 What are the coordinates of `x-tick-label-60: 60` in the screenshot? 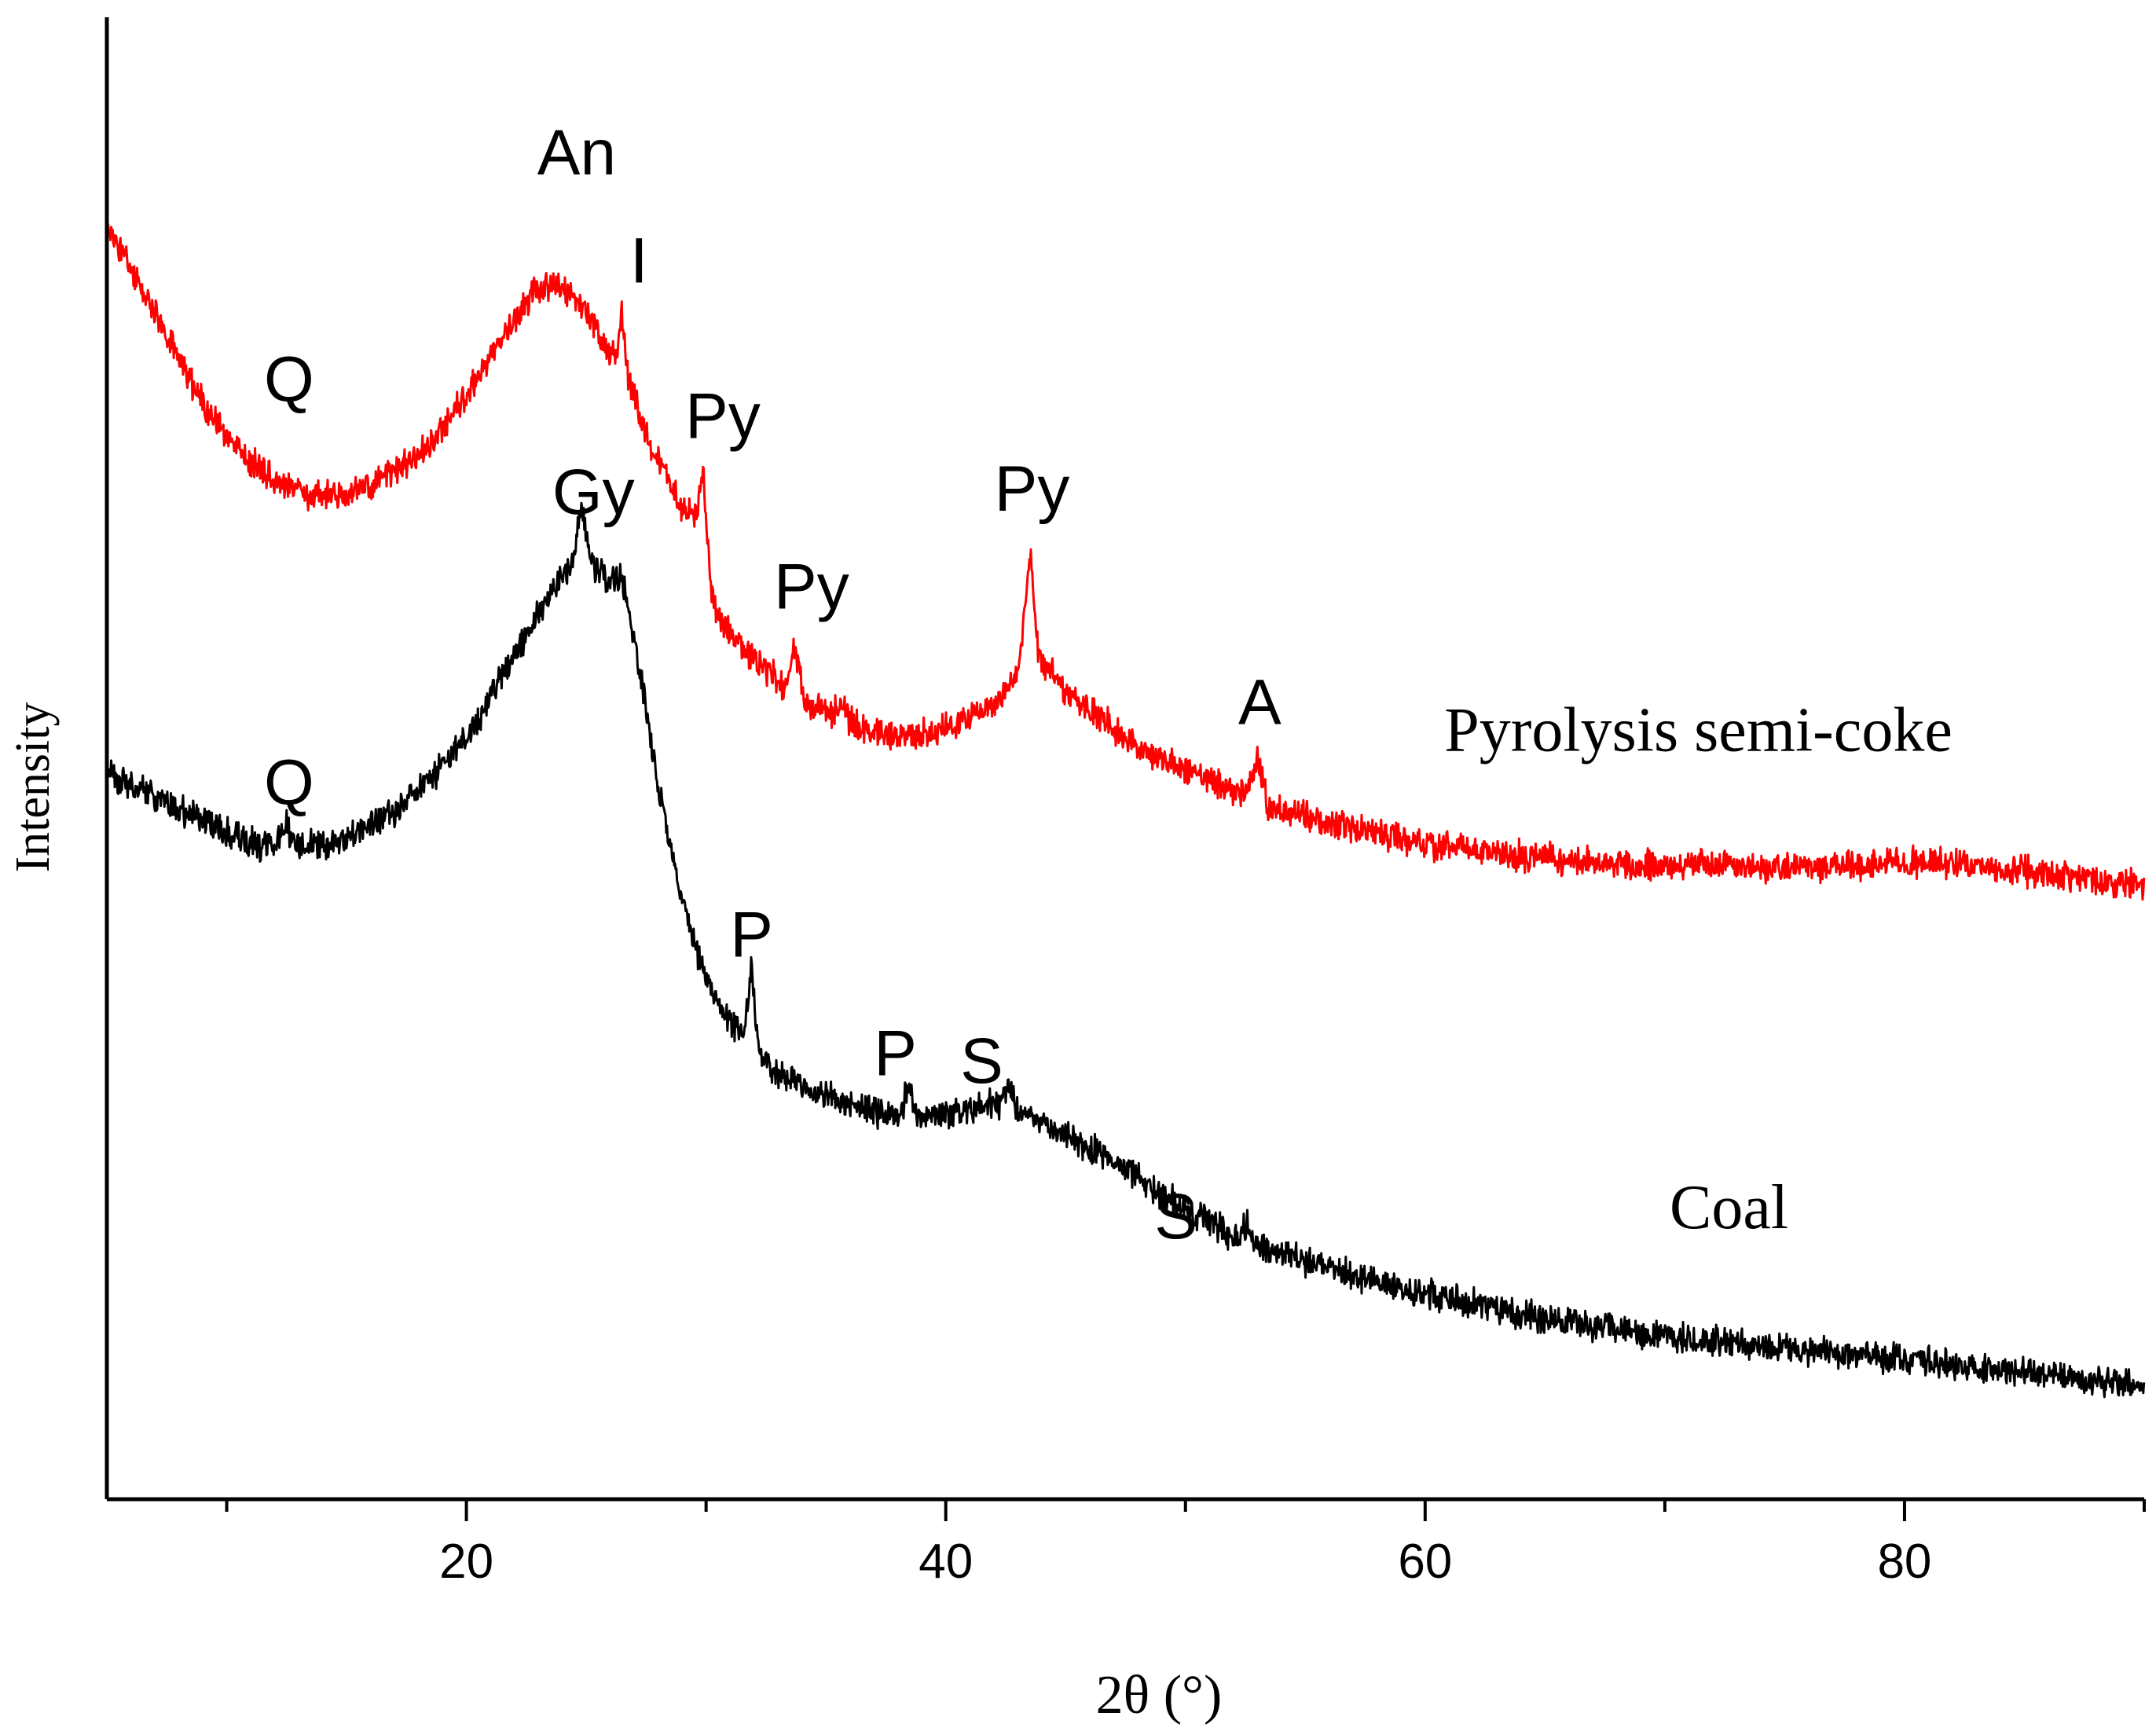 It's located at (1425, 1562).